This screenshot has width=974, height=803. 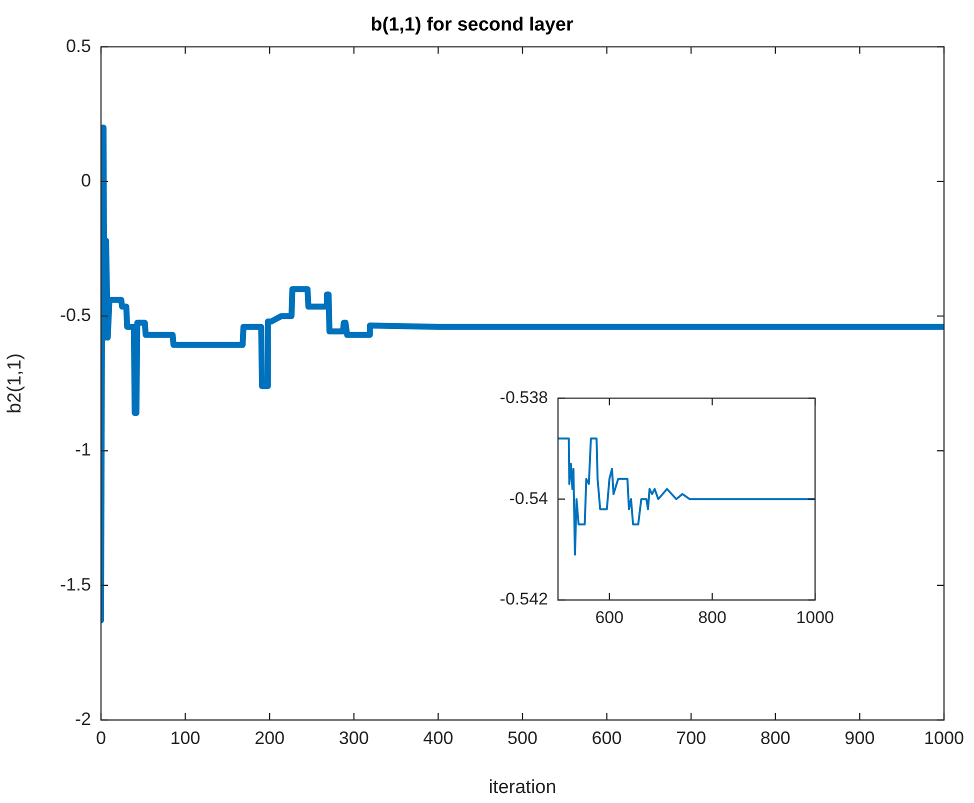 What do you see at coordinates (691, 738) in the screenshot?
I see `x-tick-label: 700` at bounding box center [691, 738].